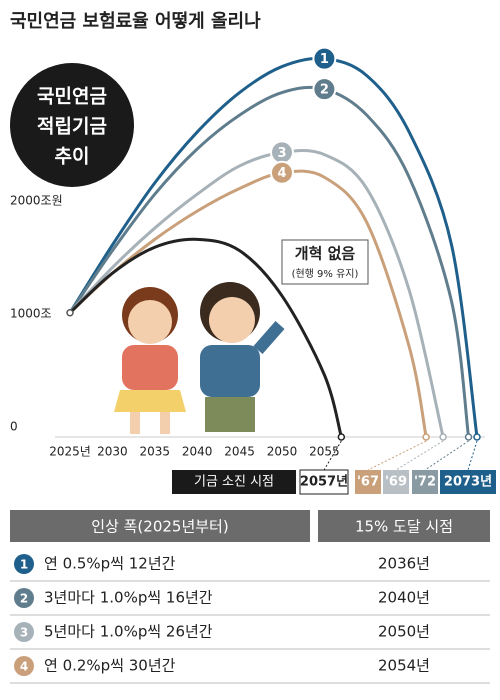  I want to click on badge-text: 적립기금, so click(72, 127).